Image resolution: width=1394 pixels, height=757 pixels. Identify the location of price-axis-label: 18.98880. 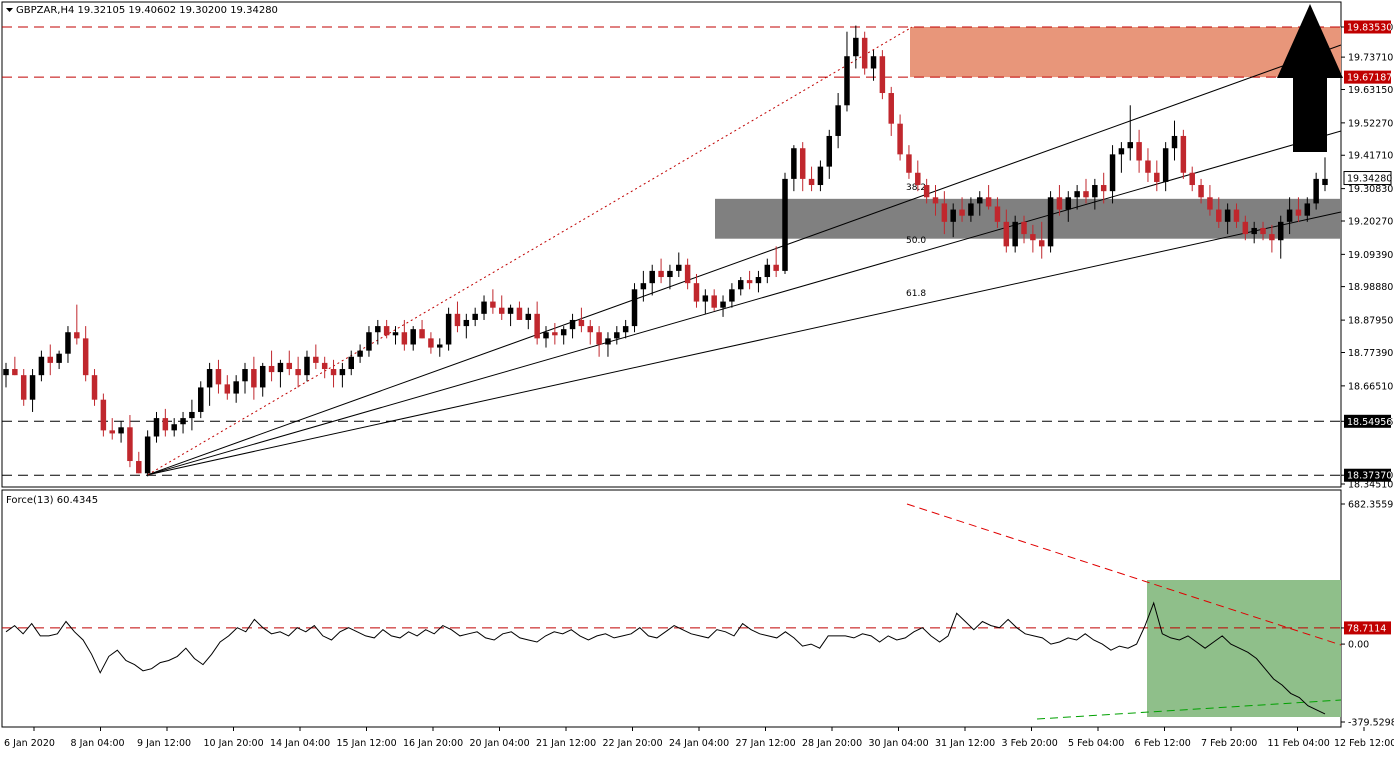
(1370, 287).